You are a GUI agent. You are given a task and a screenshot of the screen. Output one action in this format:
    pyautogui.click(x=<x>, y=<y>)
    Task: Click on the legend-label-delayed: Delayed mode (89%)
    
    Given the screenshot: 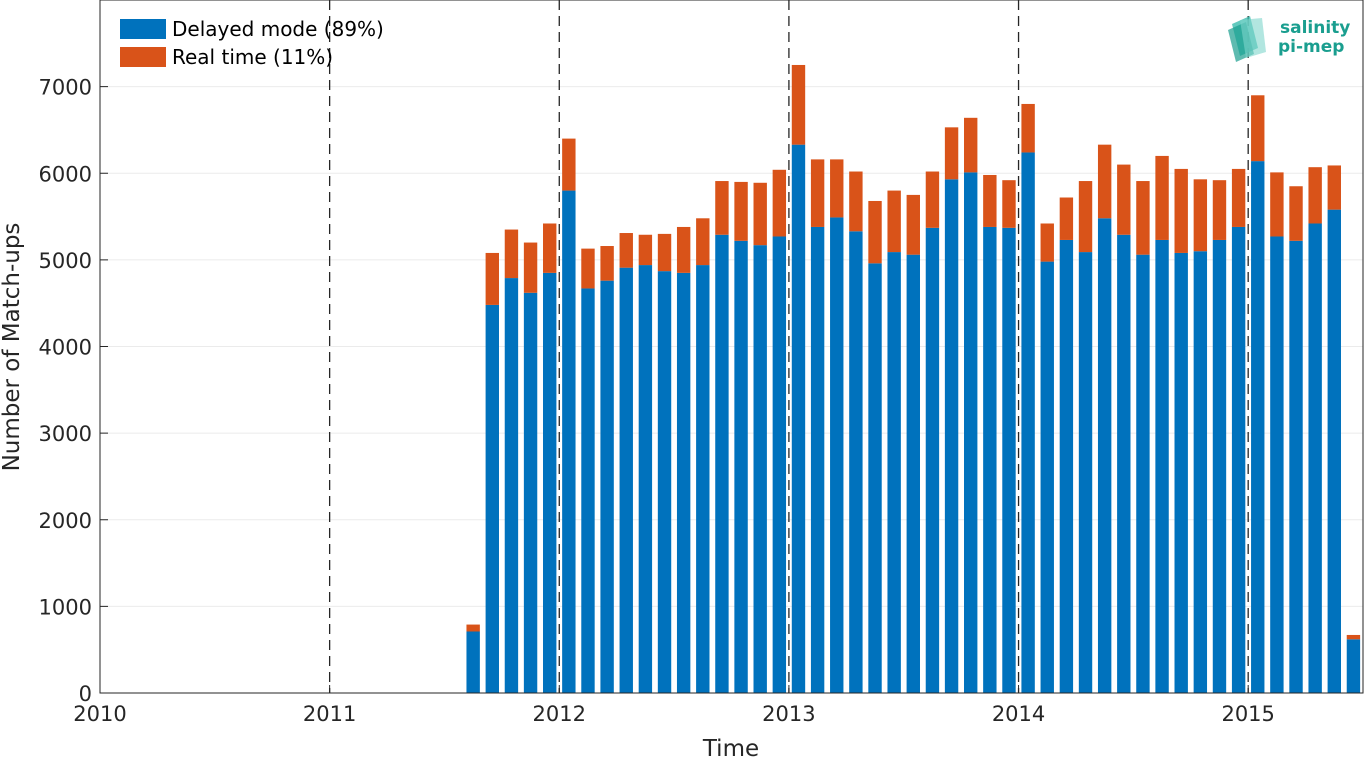 What is the action you would take?
    pyautogui.click(x=278, y=29)
    